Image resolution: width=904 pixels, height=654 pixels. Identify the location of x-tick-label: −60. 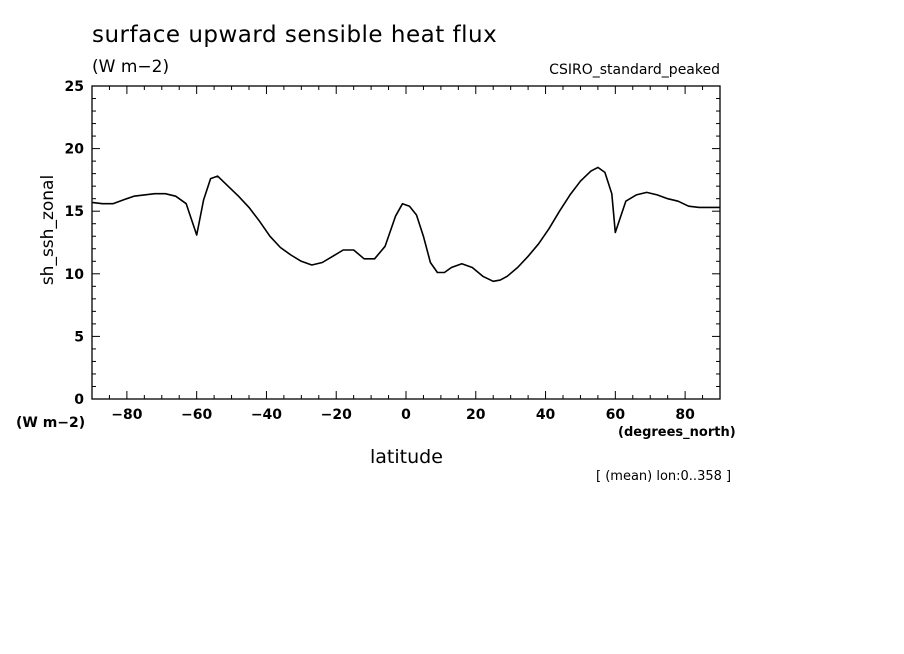
(196, 415).